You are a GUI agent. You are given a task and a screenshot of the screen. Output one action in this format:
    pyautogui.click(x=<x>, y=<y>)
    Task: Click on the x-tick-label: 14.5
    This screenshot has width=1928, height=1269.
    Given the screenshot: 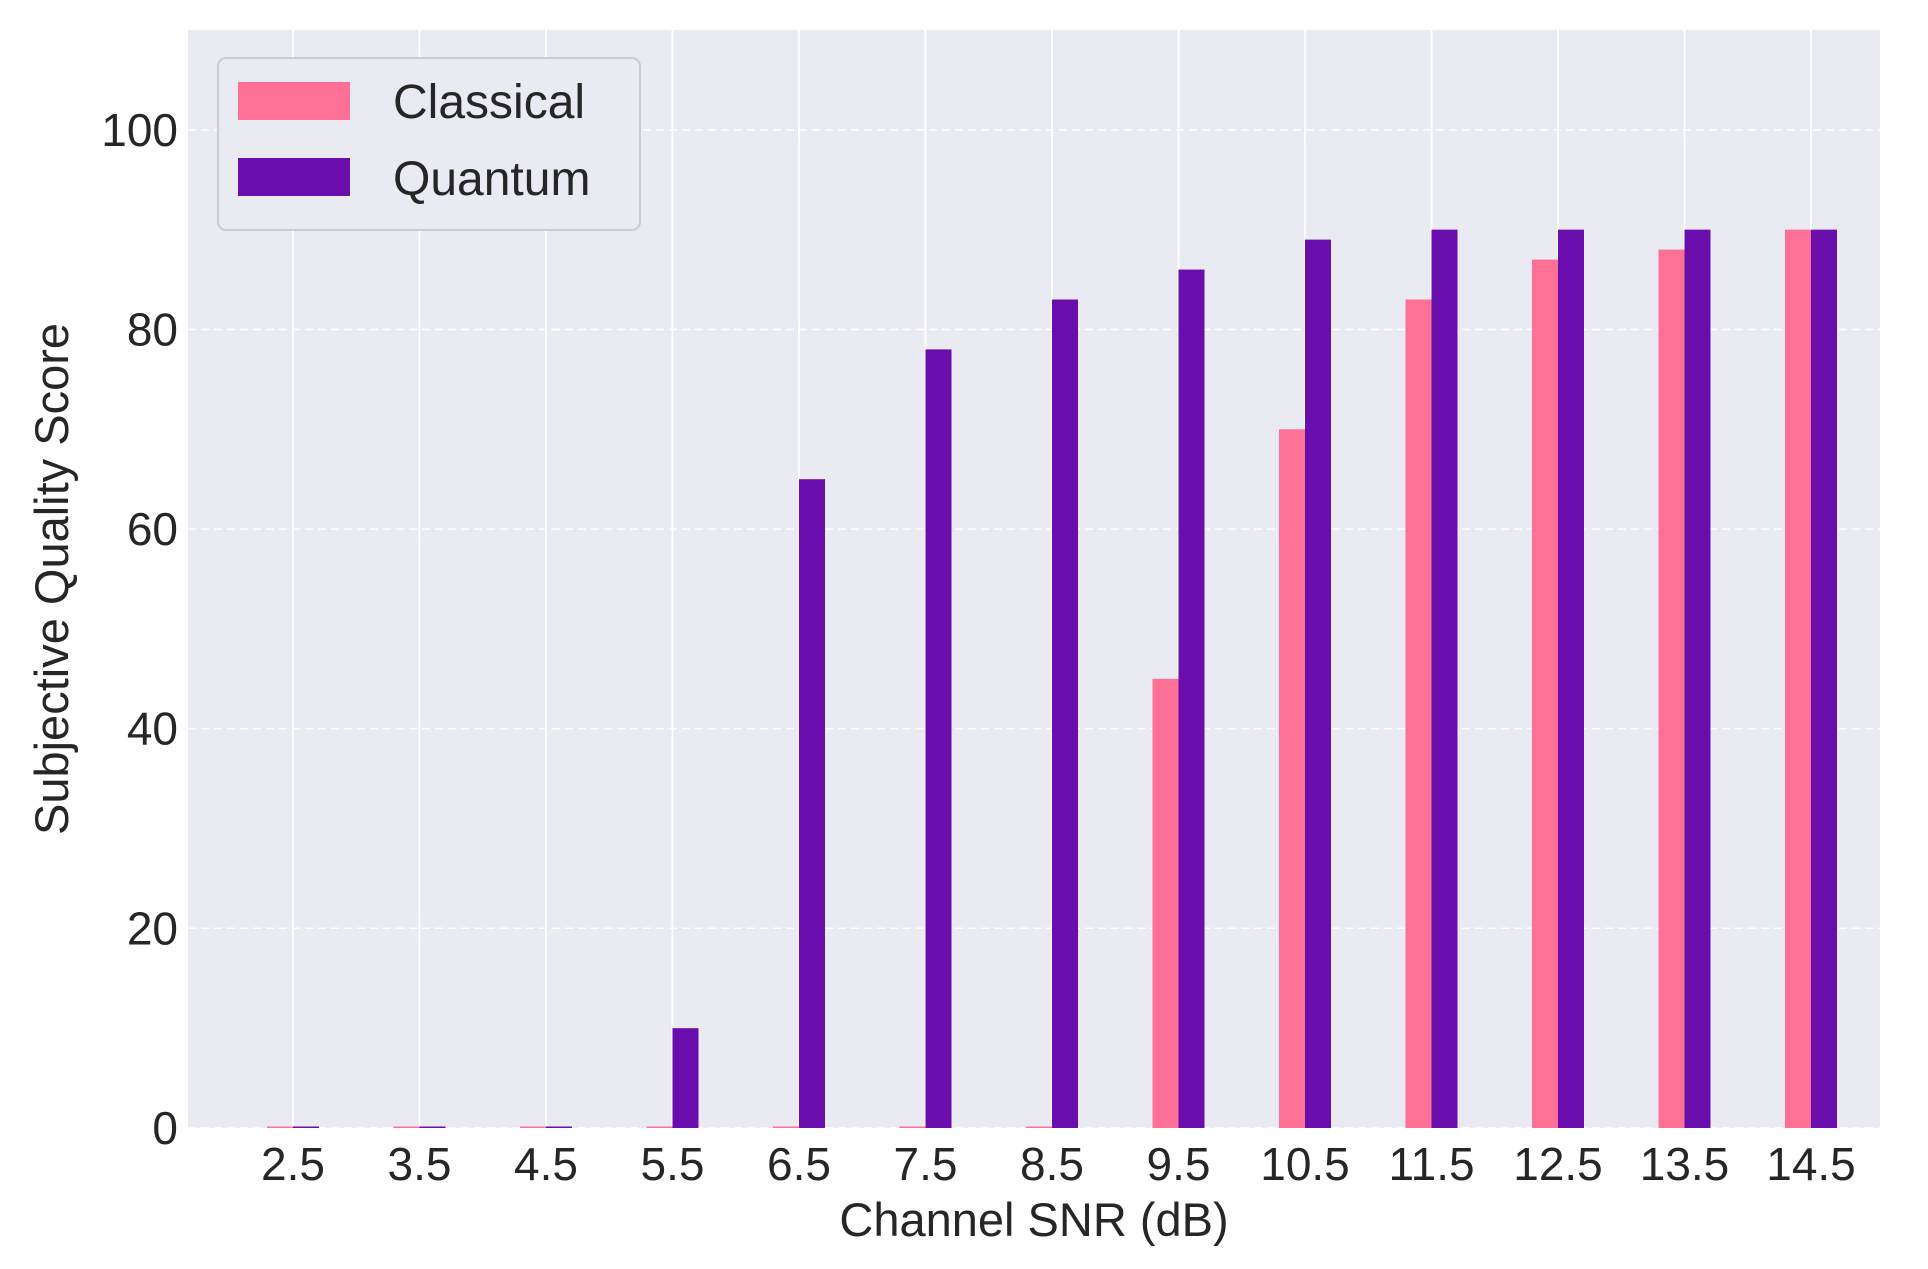 What is the action you would take?
    pyautogui.click(x=1811, y=1164)
    